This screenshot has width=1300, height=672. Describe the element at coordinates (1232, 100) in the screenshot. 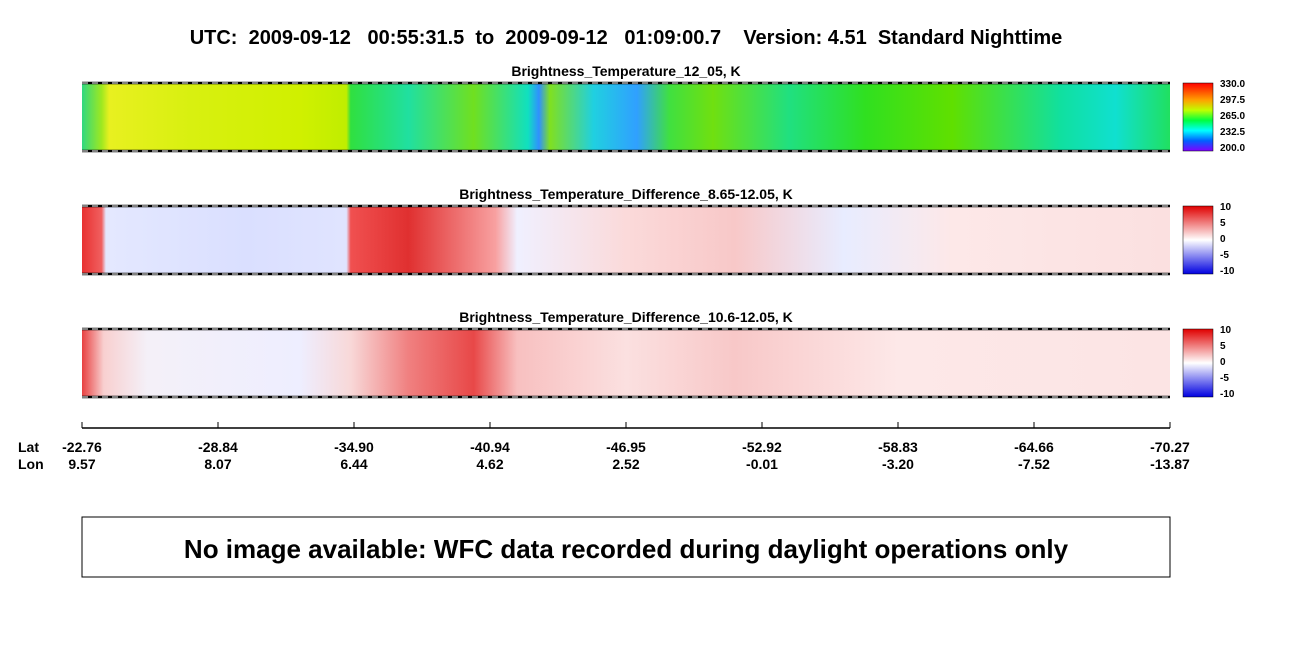

I see `colorbar-label: 297.5` at that location.